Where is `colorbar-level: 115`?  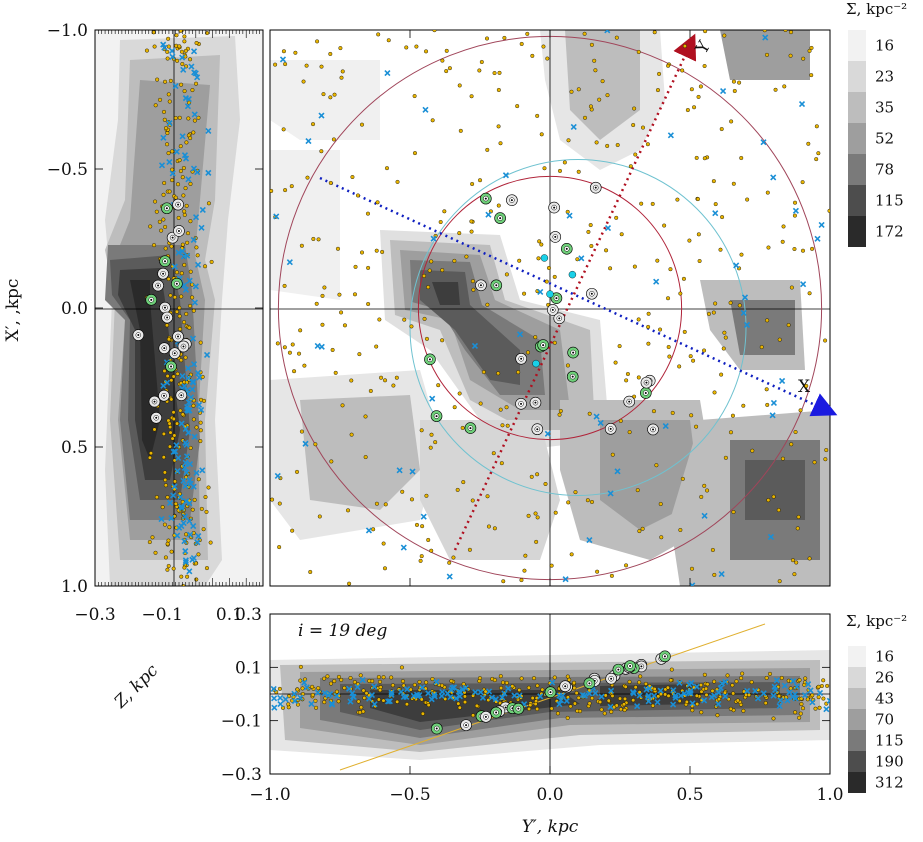
colorbar-level: 115 is located at coordinates (889, 741).